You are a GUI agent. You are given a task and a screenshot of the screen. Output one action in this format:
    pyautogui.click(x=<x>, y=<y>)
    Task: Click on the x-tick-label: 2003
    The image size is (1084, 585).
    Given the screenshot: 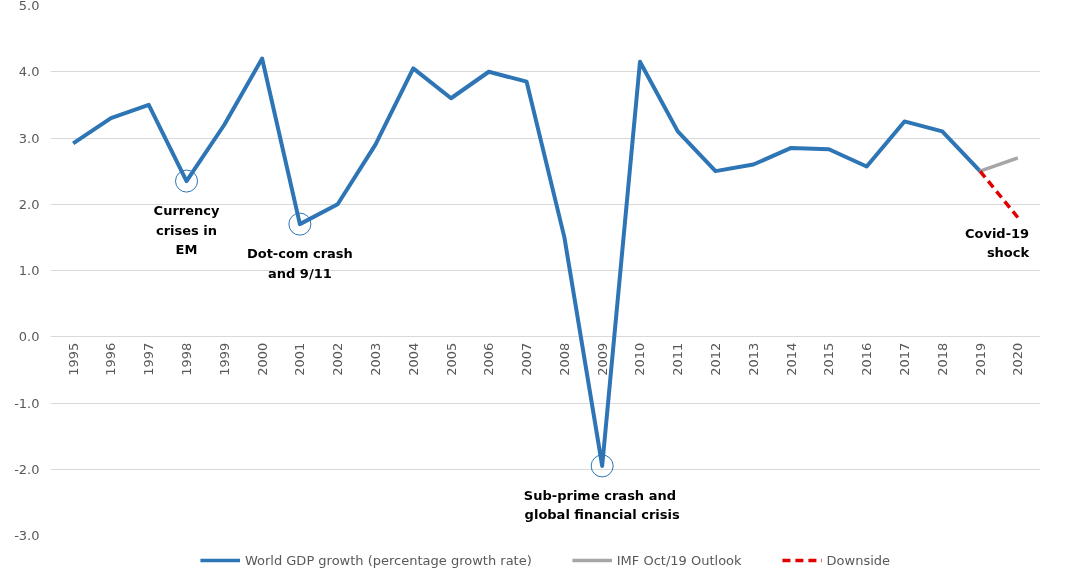 What is the action you would take?
    pyautogui.click(x=375, y=359)
    